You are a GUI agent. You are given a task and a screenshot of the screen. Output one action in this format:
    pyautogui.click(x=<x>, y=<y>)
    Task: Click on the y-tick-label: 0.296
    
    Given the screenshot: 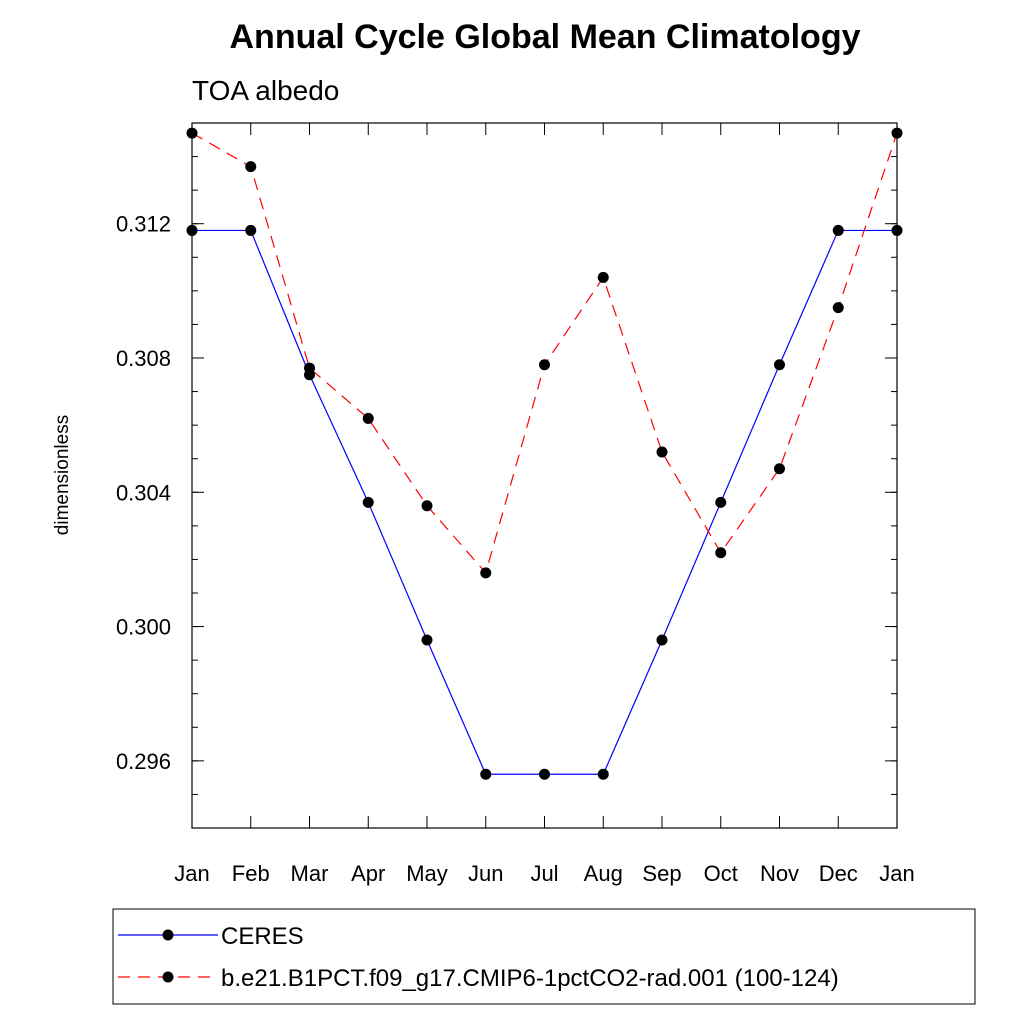 What is the action you would take?
    pyautogui.click(x=143, y=761)
    